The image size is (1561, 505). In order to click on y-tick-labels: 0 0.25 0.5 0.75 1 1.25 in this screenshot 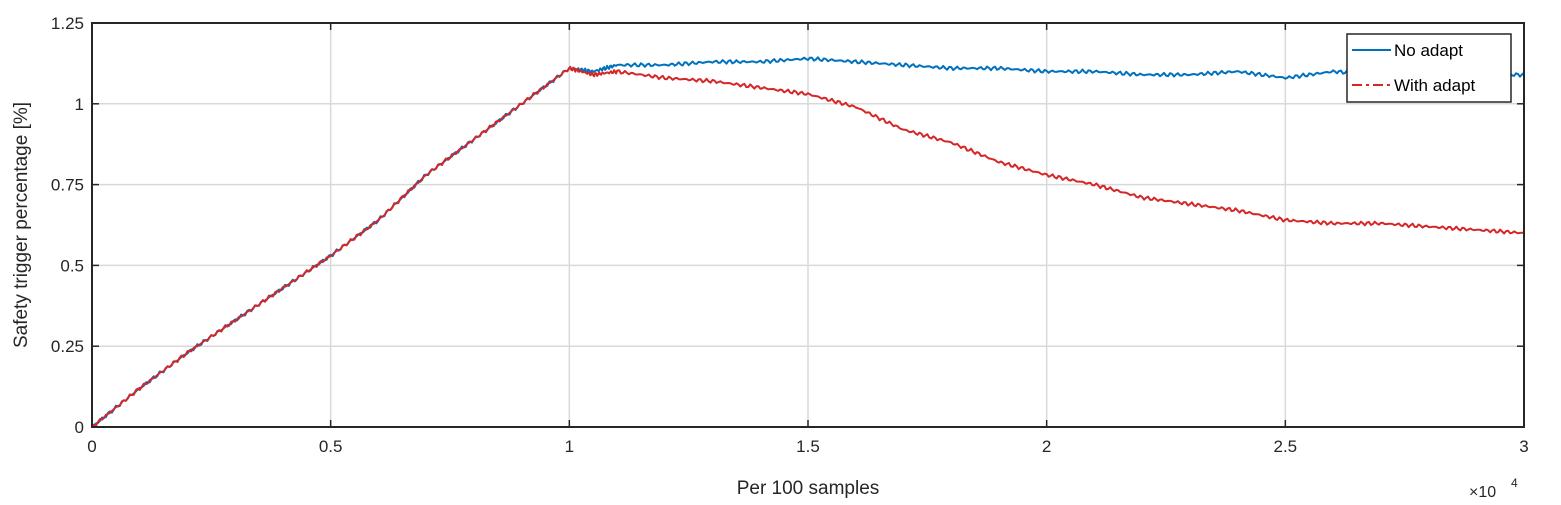, I will do `click(67, 225)`.